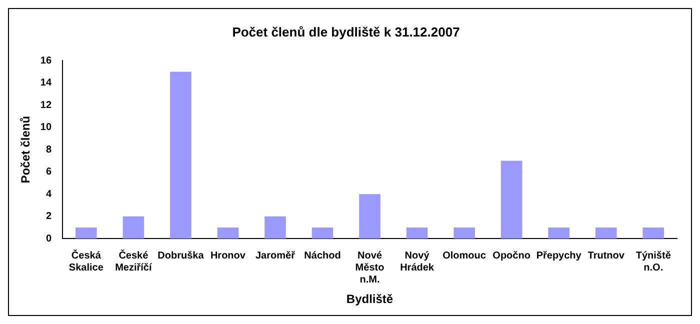 The height and width of the screenshot is (324, 700). What do you see at coordinates (464, 256) in the screenshot?
I see `x-tick-label: Olomouc` at bounding box center [464, 256].